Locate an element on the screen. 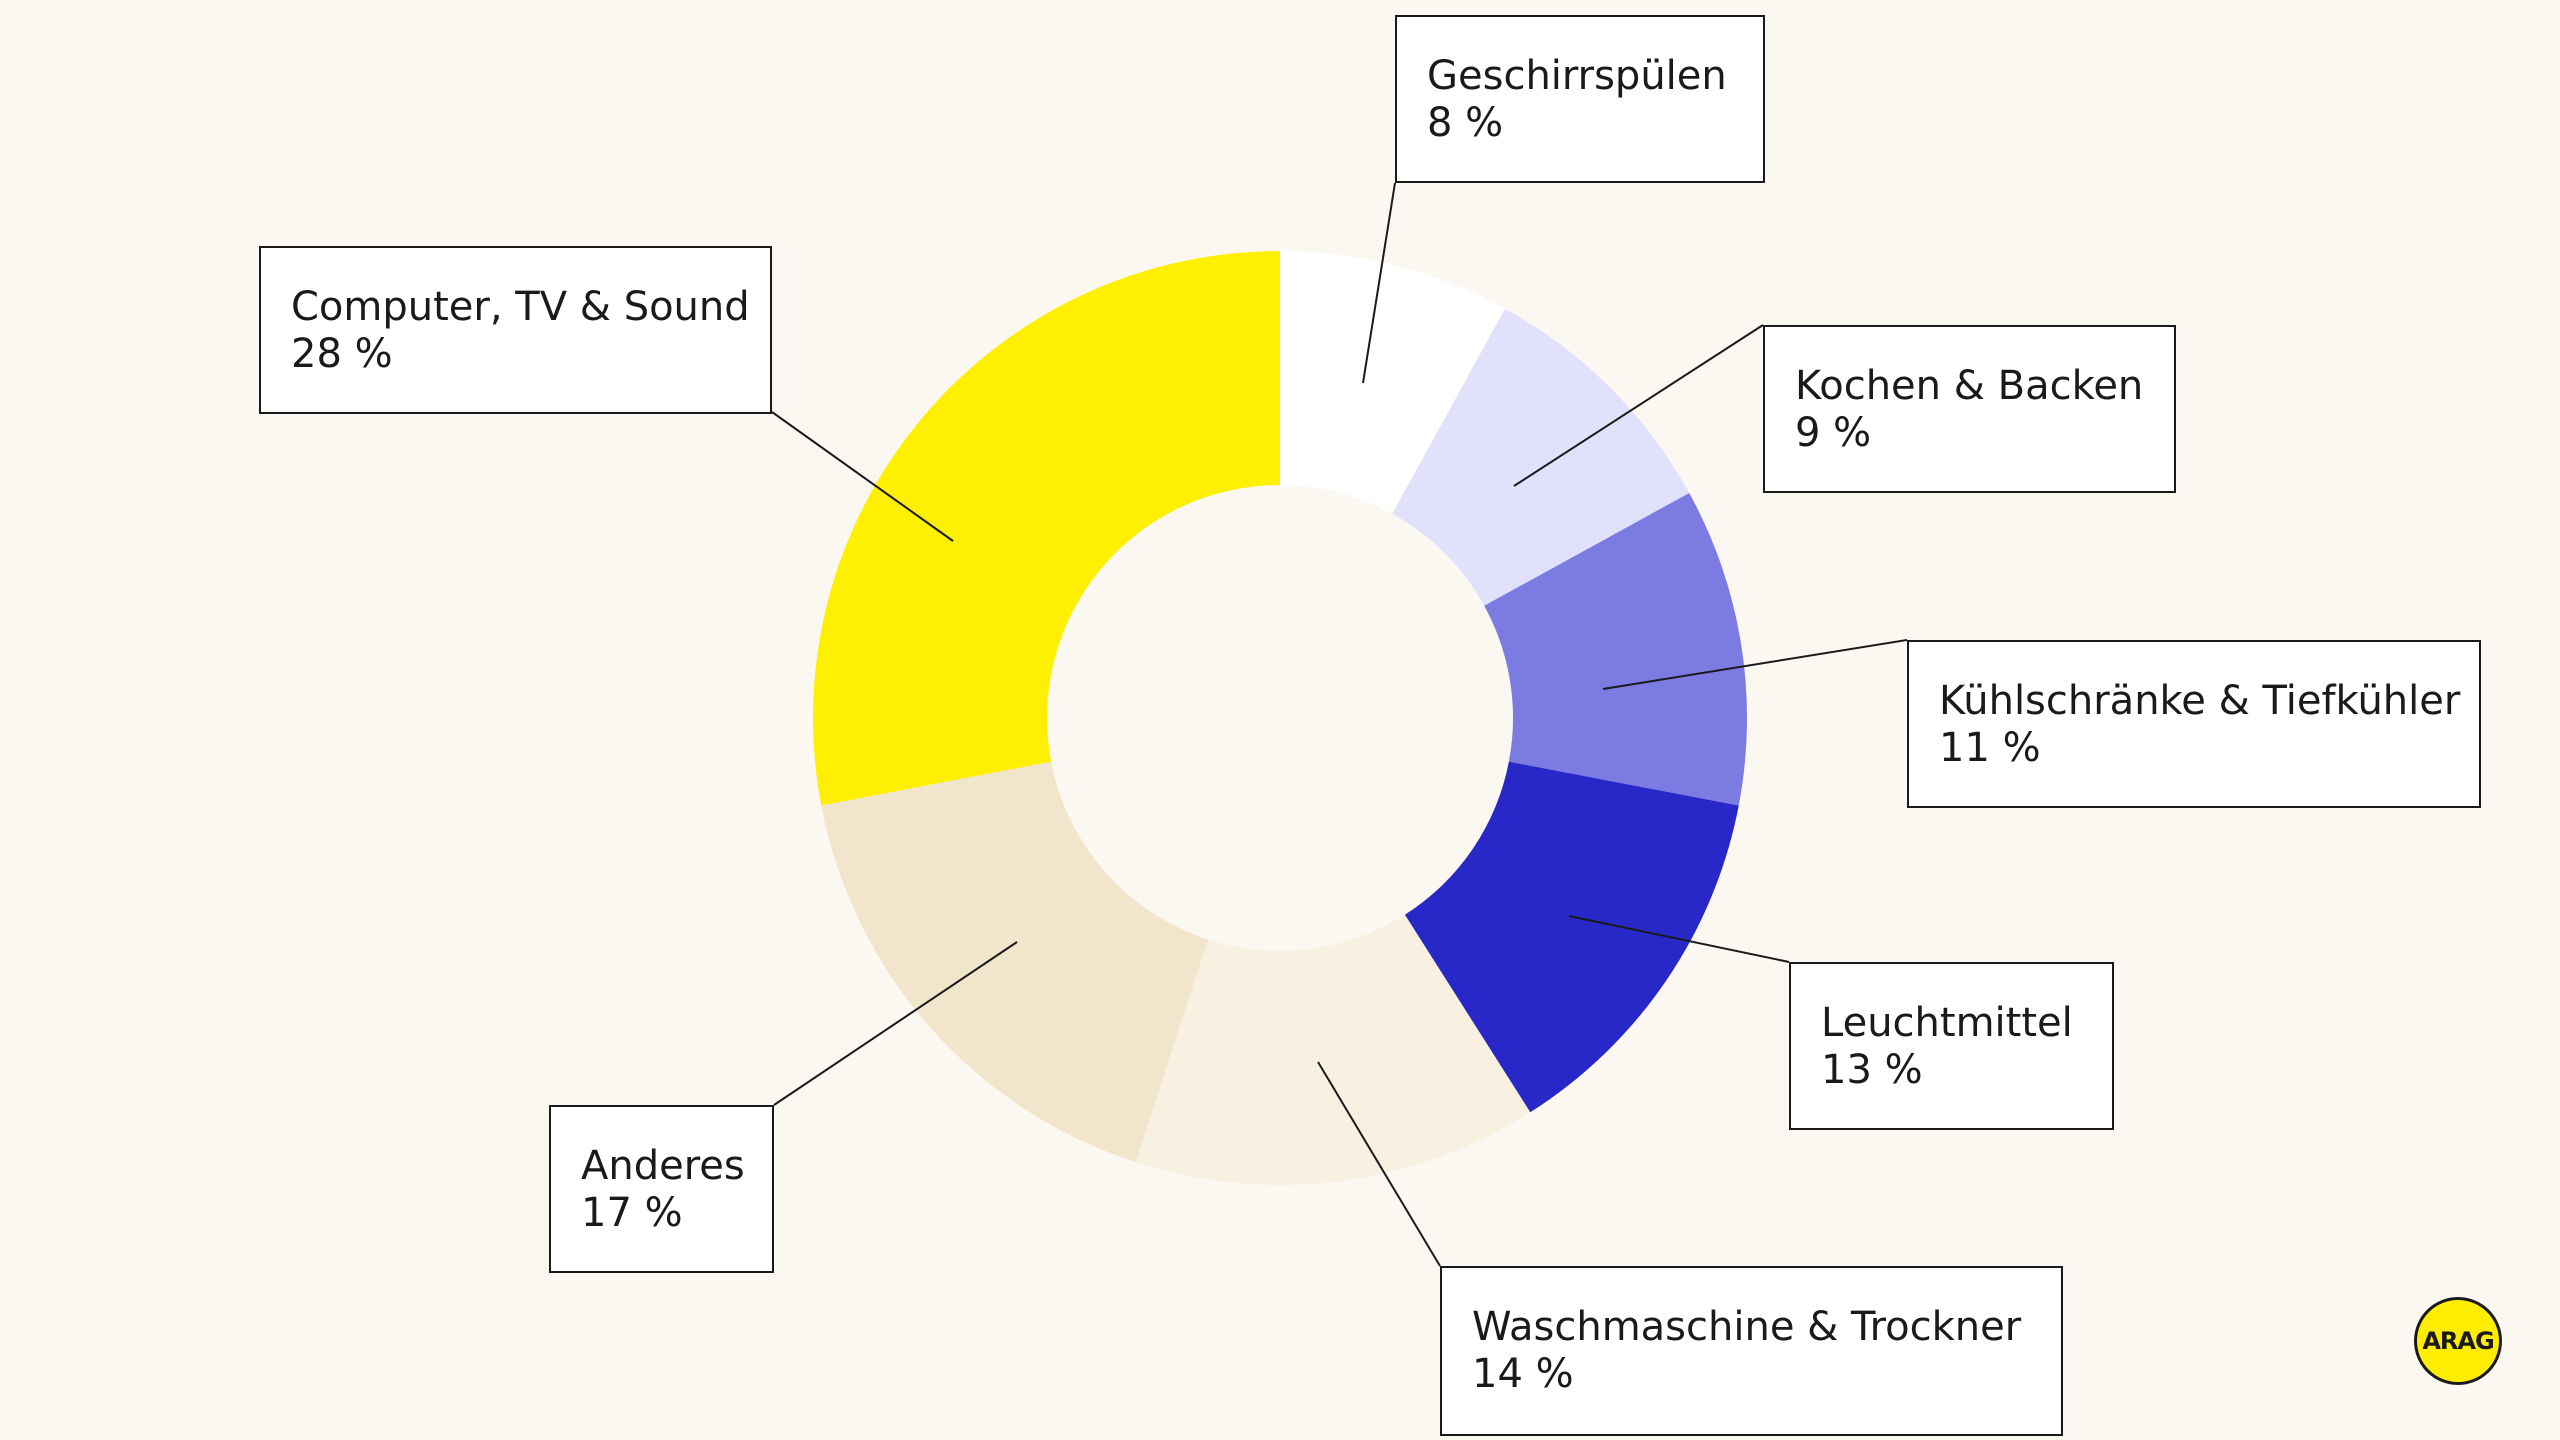 The image size is (2560, 1440). leader-line-geschirrspuelen is located at coordinates (1379, 283).